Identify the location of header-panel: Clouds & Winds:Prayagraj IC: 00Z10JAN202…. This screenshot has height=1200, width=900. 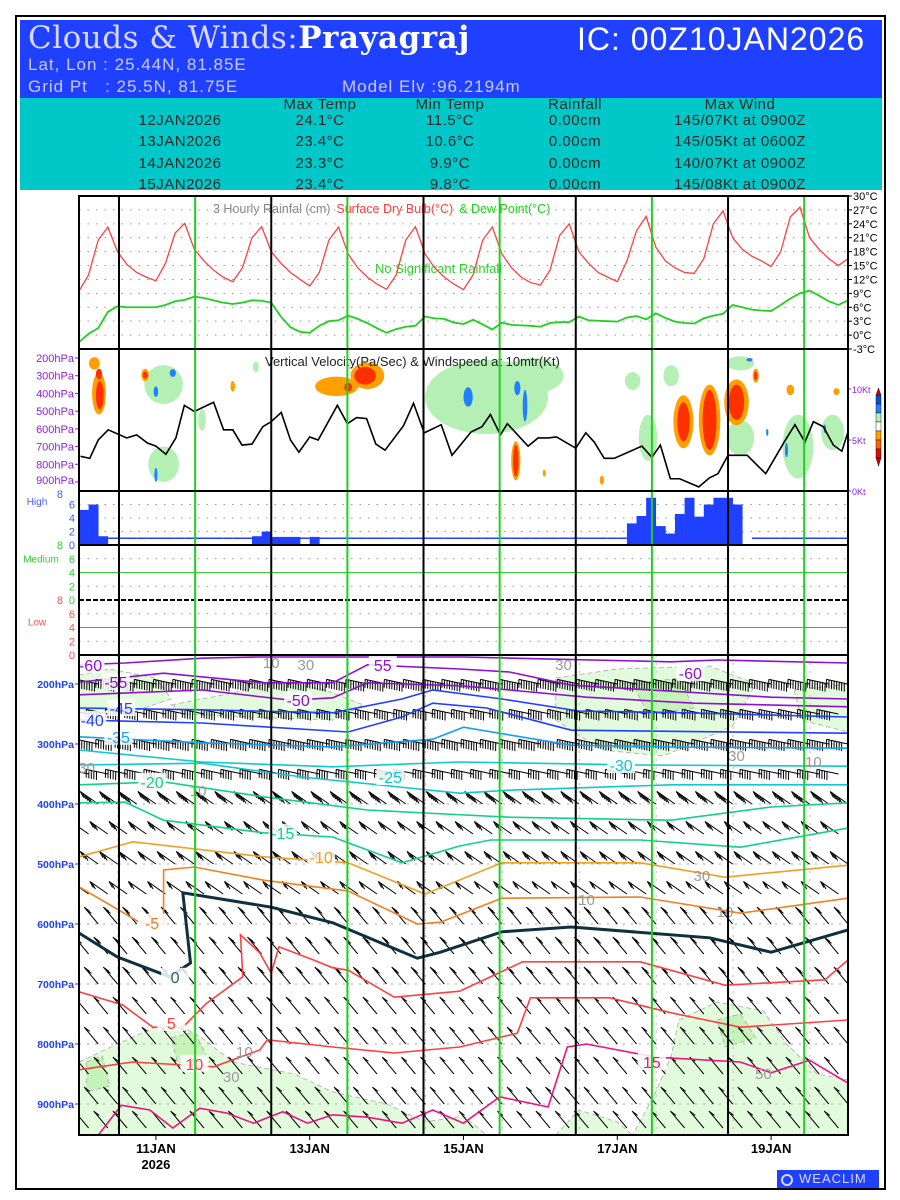
(451, 59).